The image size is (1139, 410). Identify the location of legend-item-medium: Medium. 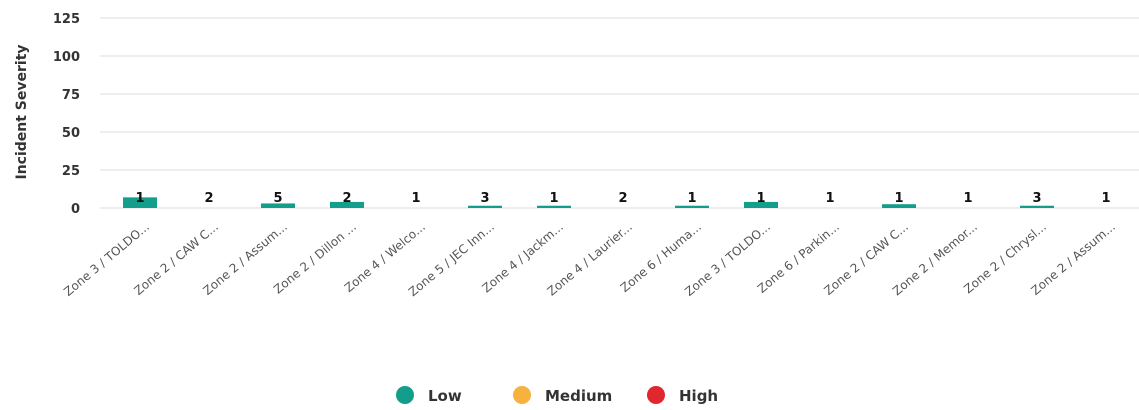
(562, 395).